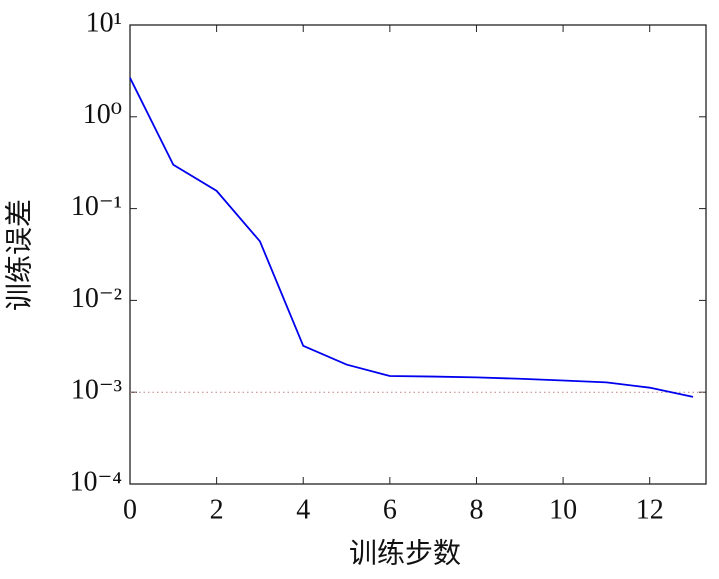 The width and height of the screenshot is (719, 579). I want to click on y-tick-label: 10⁻², so click(96, 298).